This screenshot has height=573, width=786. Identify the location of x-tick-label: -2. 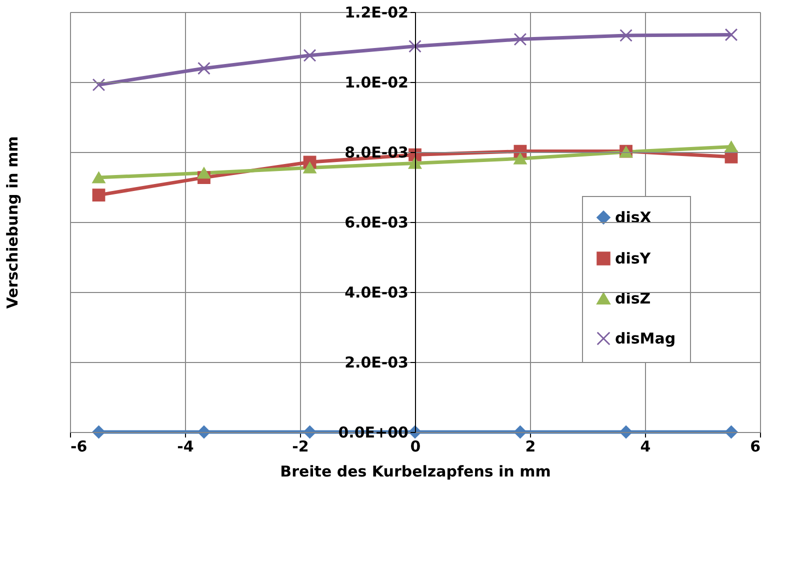
(300, 447).